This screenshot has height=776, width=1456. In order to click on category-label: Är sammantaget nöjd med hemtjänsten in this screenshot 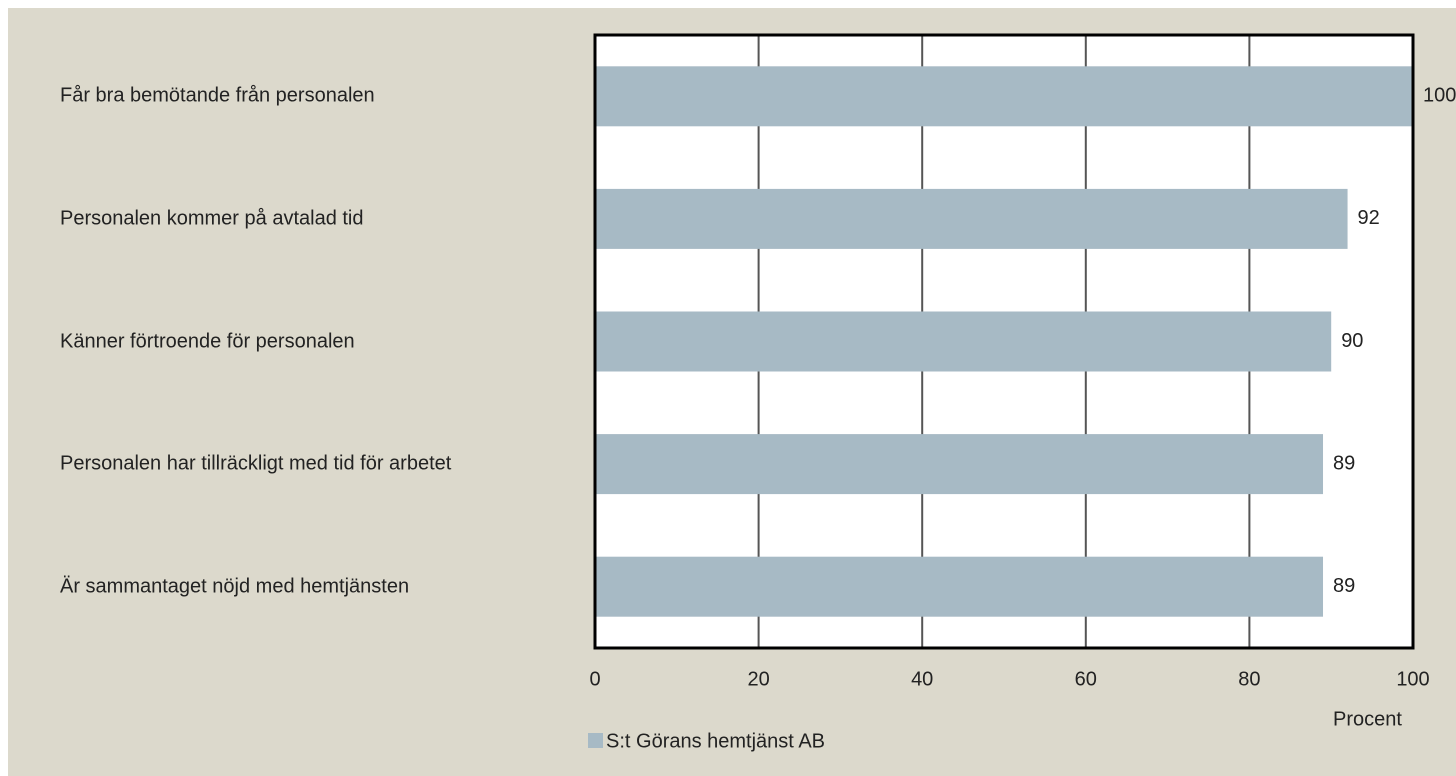, I will do `click(235, 586)`.